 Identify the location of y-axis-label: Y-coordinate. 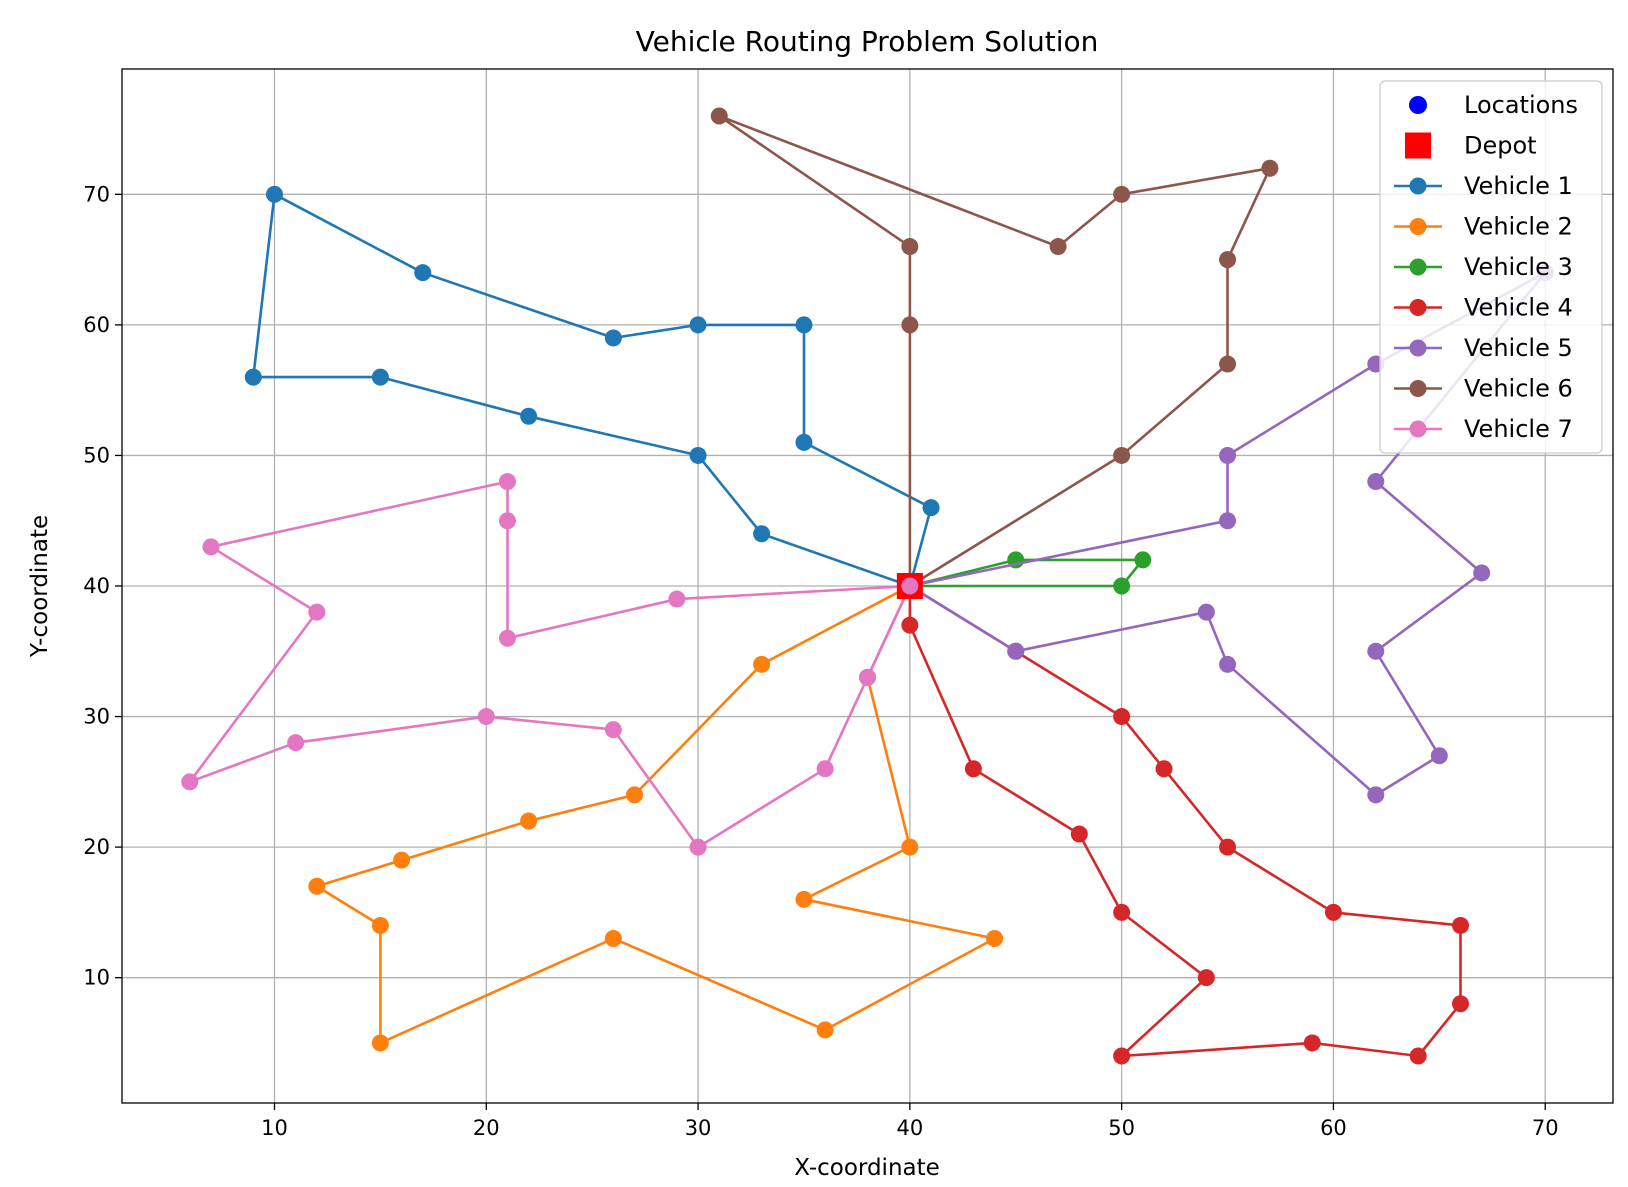
(40, 586).